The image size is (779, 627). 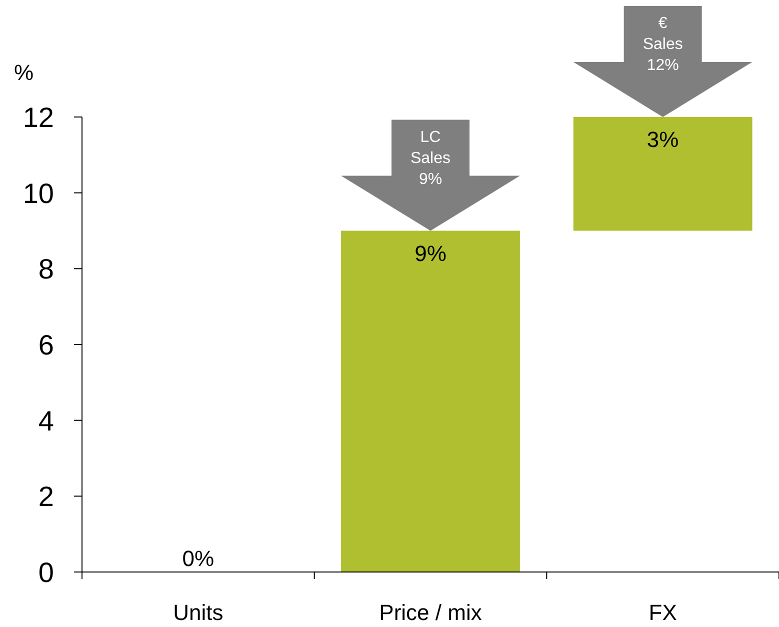 I want to click on down-arrow: € Sales 12%, so click(x=662, y=61).